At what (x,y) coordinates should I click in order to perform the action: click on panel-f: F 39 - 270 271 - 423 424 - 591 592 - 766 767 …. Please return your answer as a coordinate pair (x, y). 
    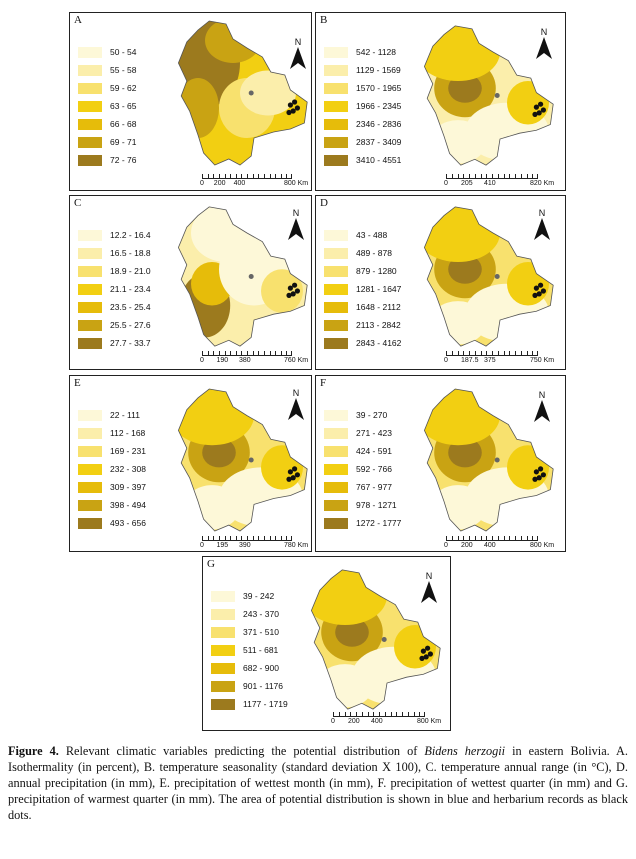
    Looking at the image, I should click on (440, 463).